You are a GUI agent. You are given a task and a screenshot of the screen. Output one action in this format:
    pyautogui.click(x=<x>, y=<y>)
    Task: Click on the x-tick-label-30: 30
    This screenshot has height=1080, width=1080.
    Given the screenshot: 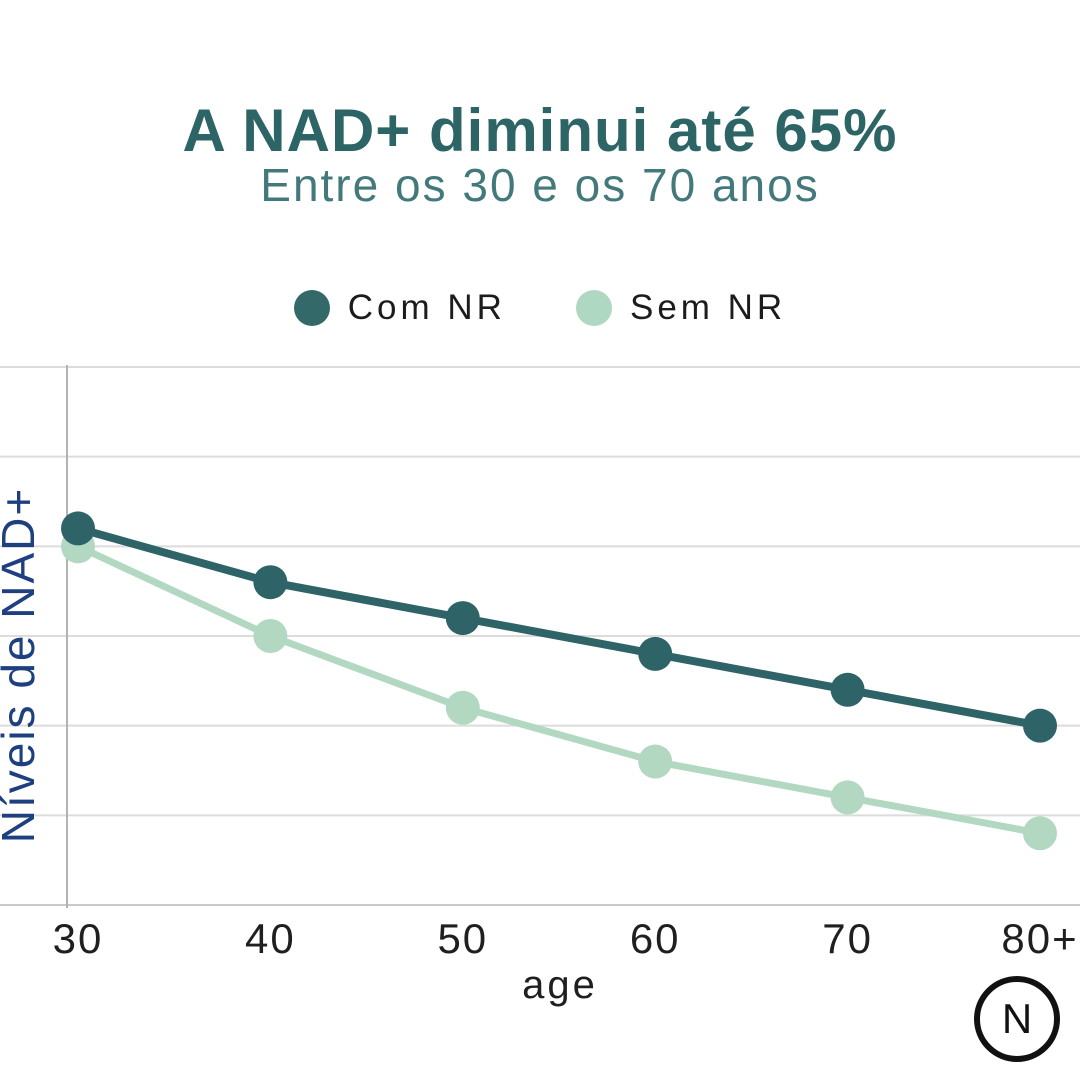 What is the action you would take?
    pyautogui.click(x=78, y=938)
    